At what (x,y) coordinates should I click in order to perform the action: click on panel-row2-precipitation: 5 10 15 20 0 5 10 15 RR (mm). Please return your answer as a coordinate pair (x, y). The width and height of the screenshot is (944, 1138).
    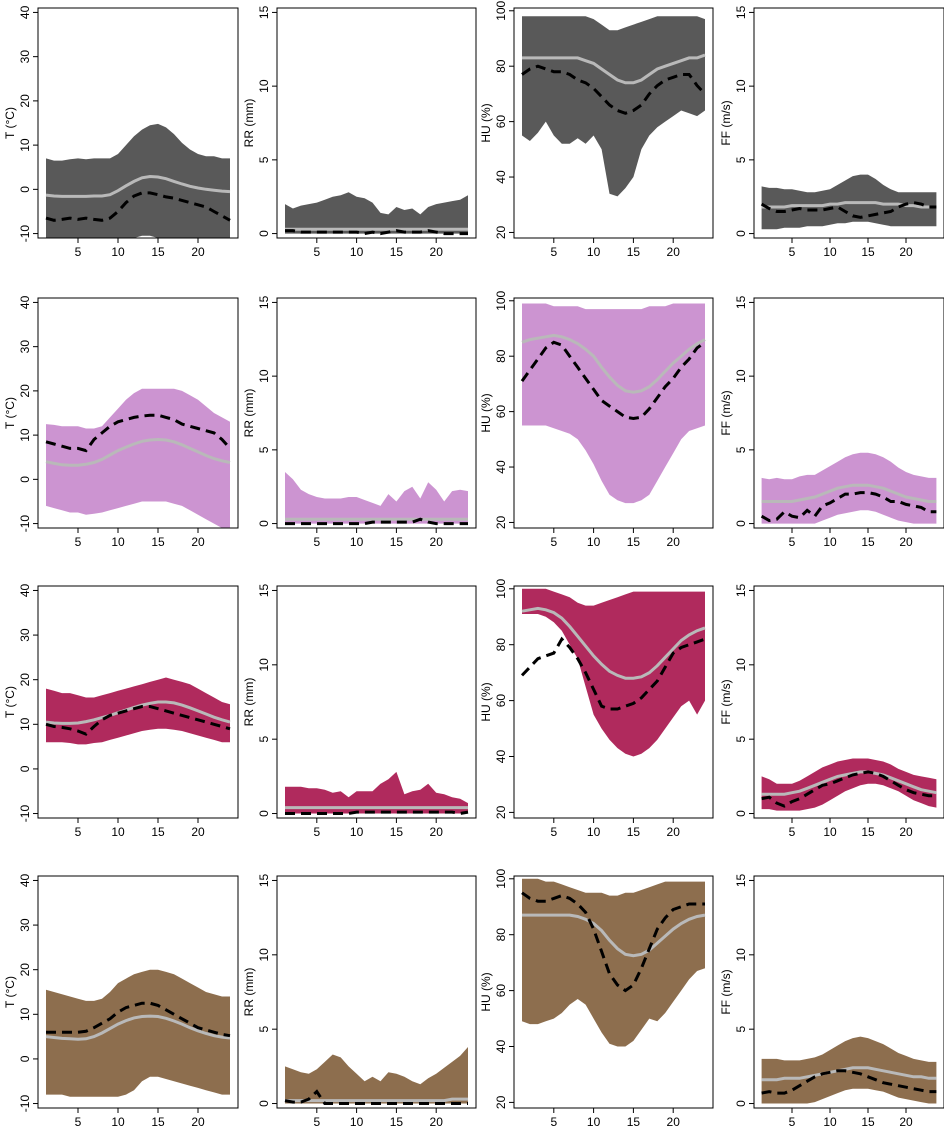
    Looking at the image, I should click on (359, 422).